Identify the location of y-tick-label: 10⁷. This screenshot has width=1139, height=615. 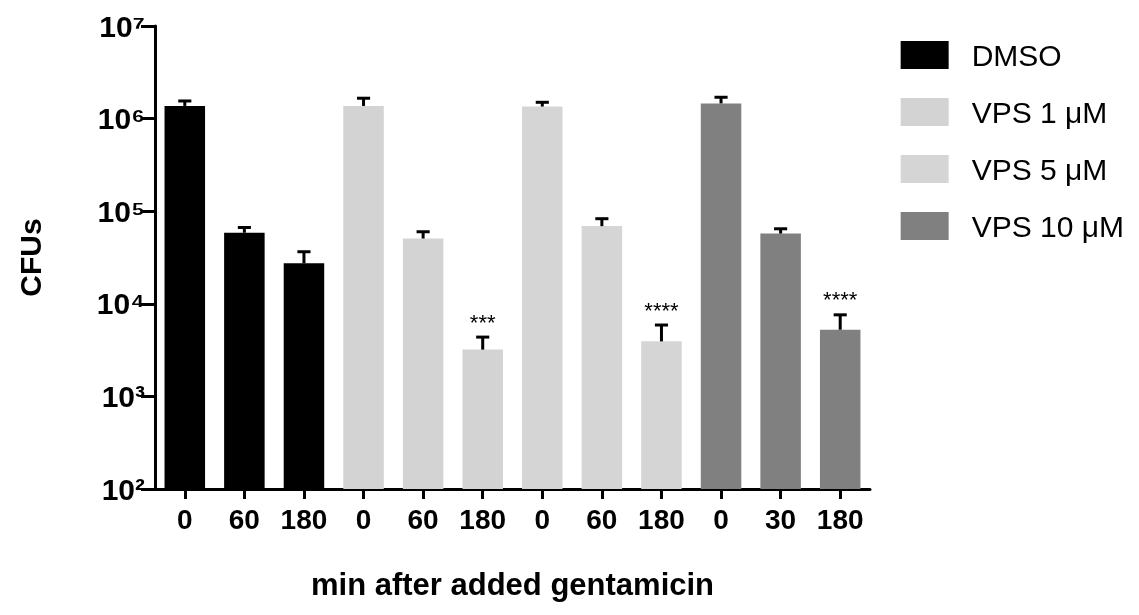
(122, 26).